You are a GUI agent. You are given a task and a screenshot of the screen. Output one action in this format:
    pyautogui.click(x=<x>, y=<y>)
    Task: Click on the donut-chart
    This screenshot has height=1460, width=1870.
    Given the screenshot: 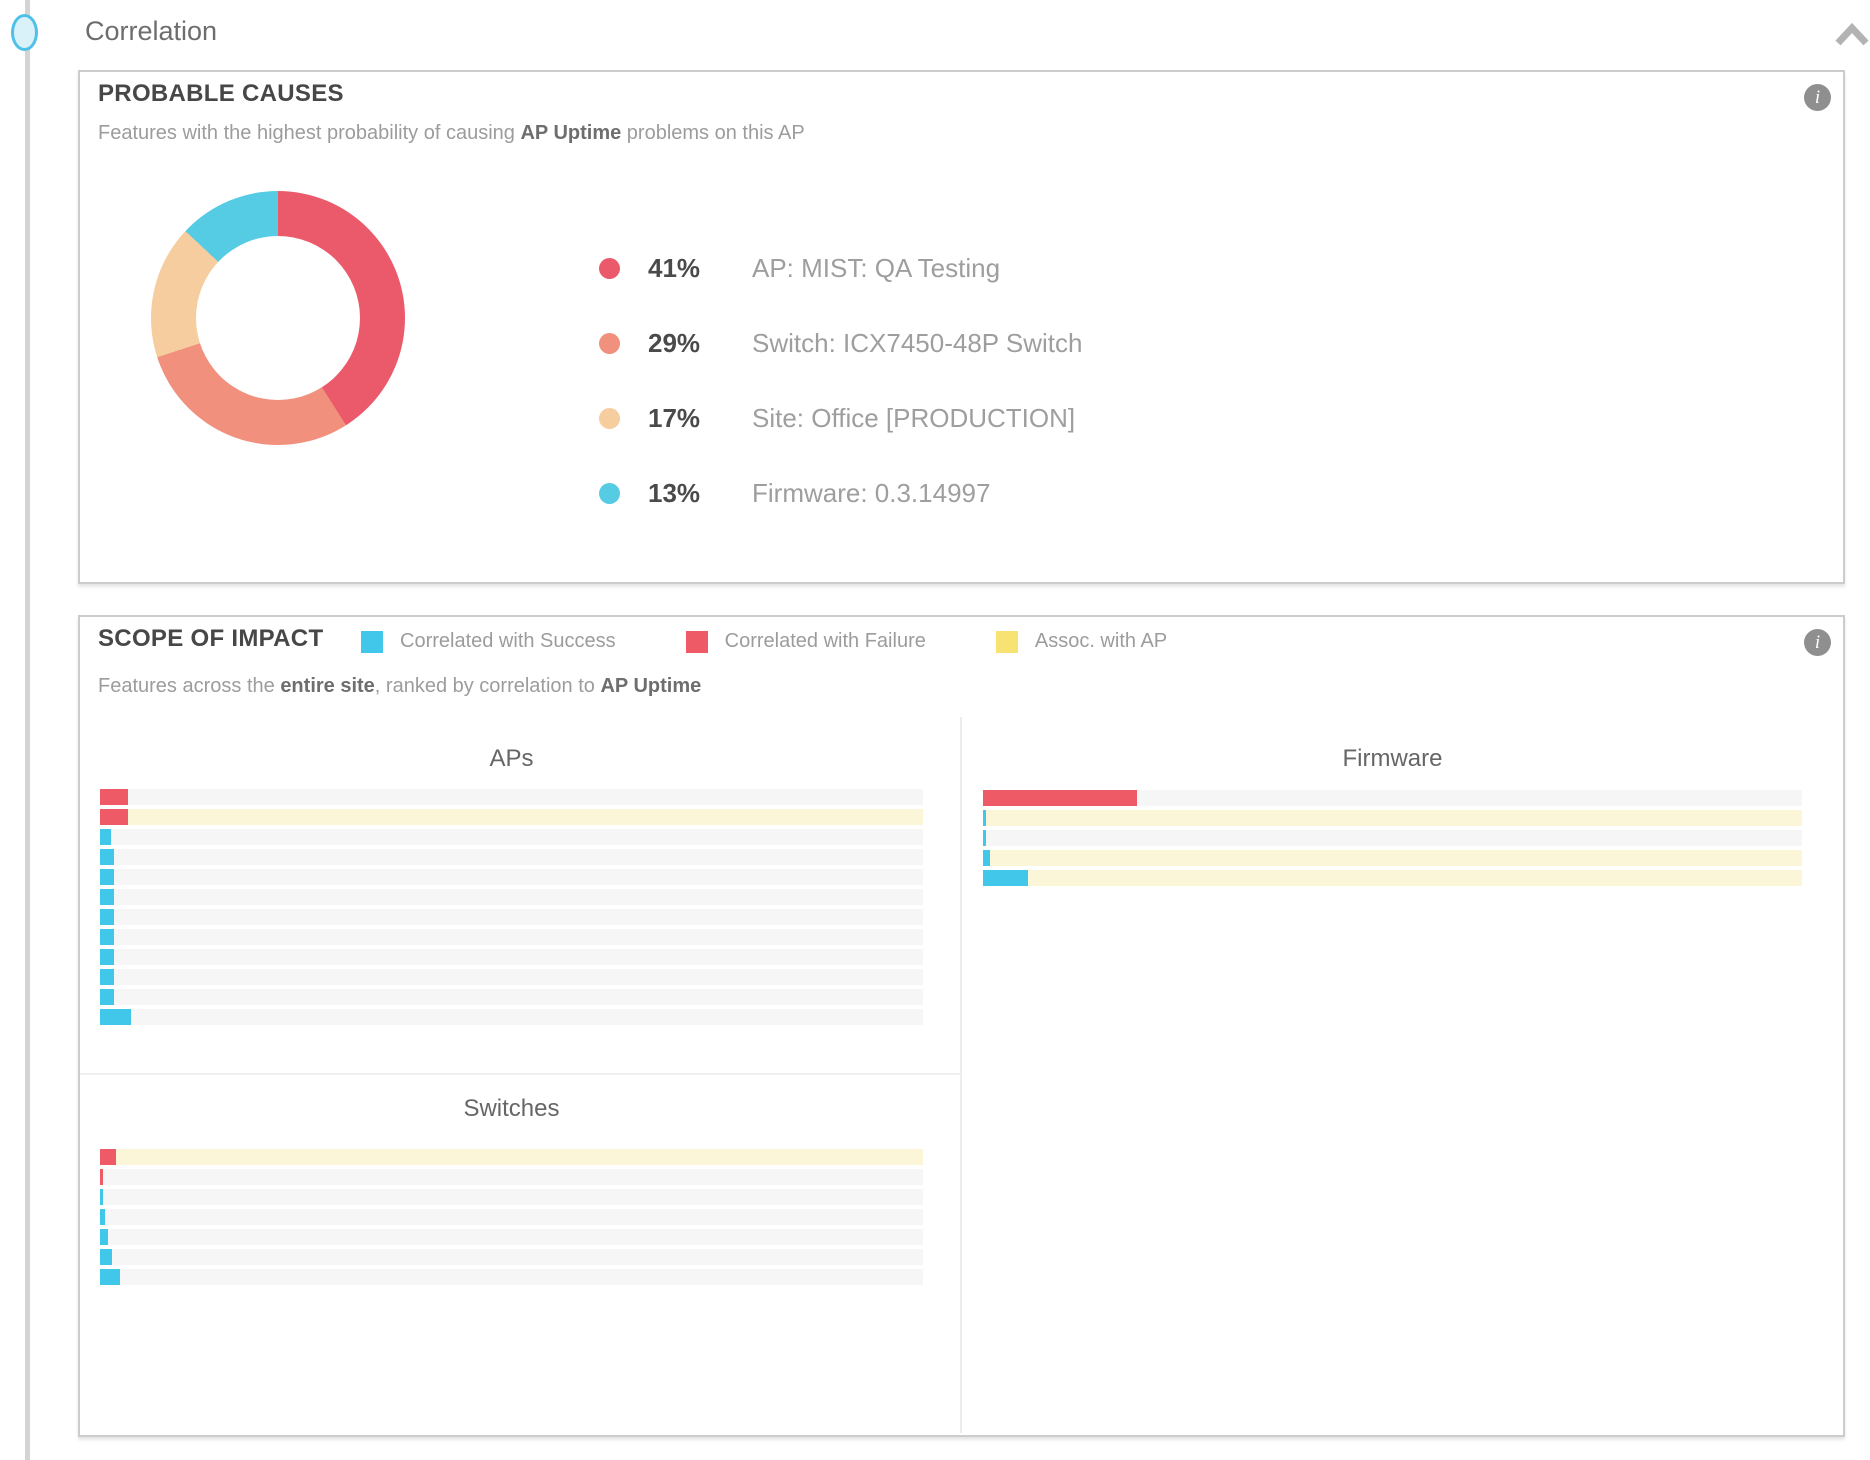 What is the action you would take?
    pyautogui.click(x=278, y=318)
    